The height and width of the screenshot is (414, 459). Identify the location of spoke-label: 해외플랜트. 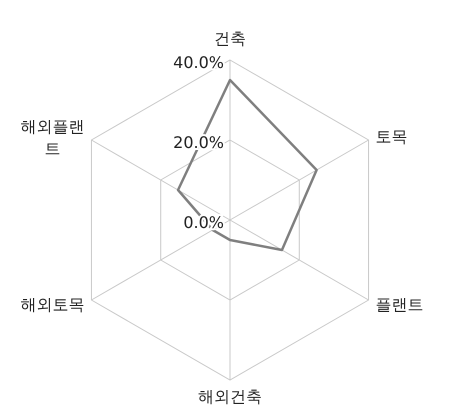
(52, 137).